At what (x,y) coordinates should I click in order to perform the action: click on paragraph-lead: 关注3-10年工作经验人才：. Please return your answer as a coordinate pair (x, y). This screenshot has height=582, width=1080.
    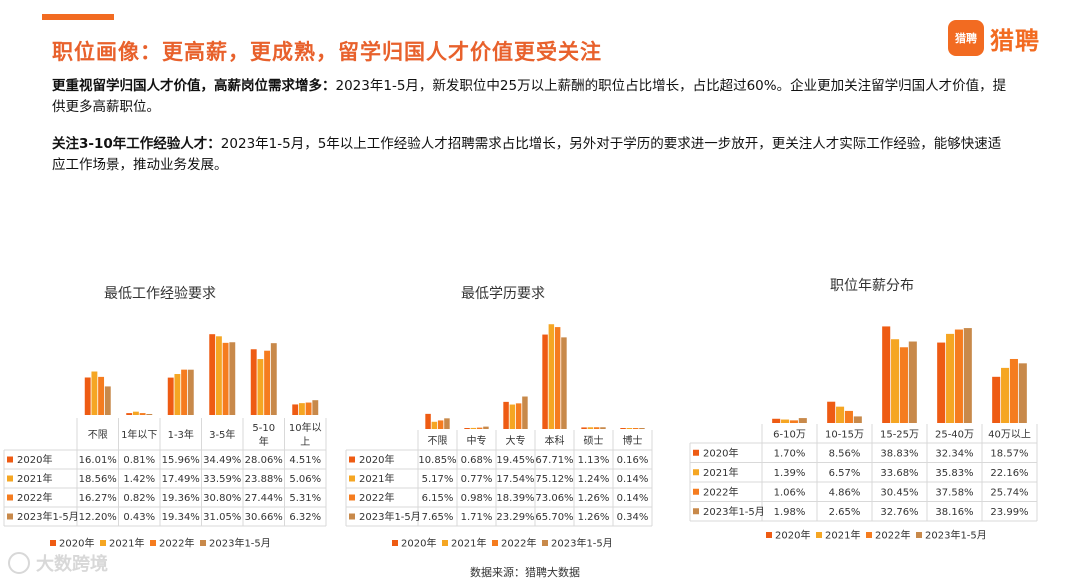
    Looking at the image, I should click on (136, 144).